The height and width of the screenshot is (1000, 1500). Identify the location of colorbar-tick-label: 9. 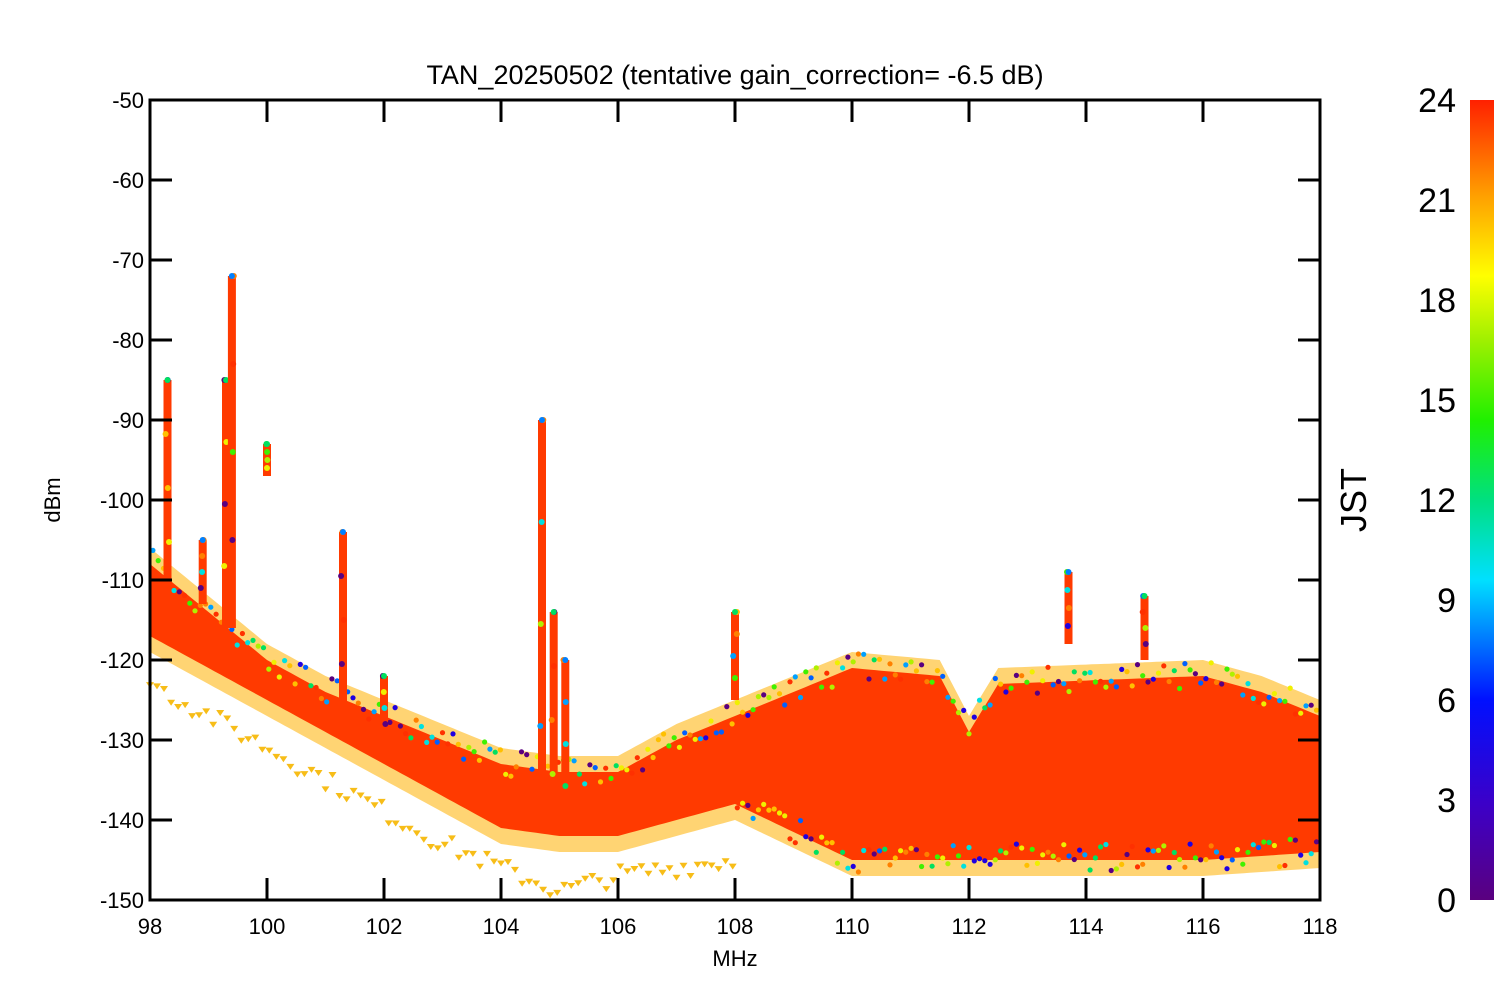
(1446, 601).